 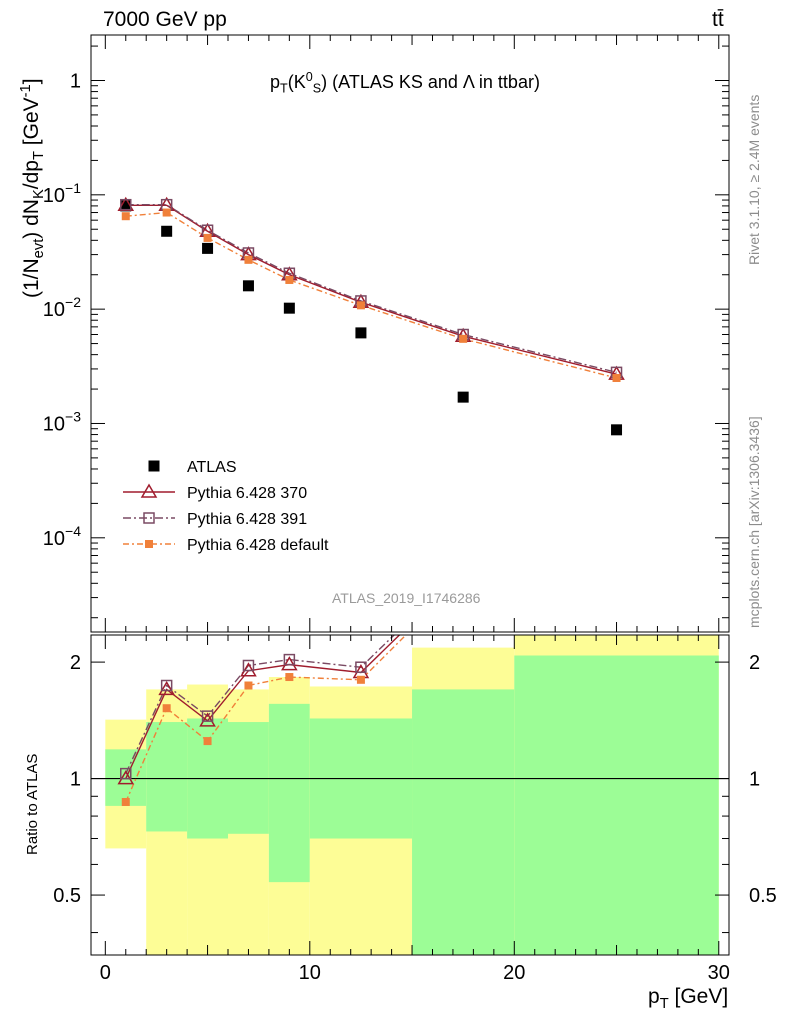 I want to click on main-ytick-label-0: 1, so click(x=75, y=81).